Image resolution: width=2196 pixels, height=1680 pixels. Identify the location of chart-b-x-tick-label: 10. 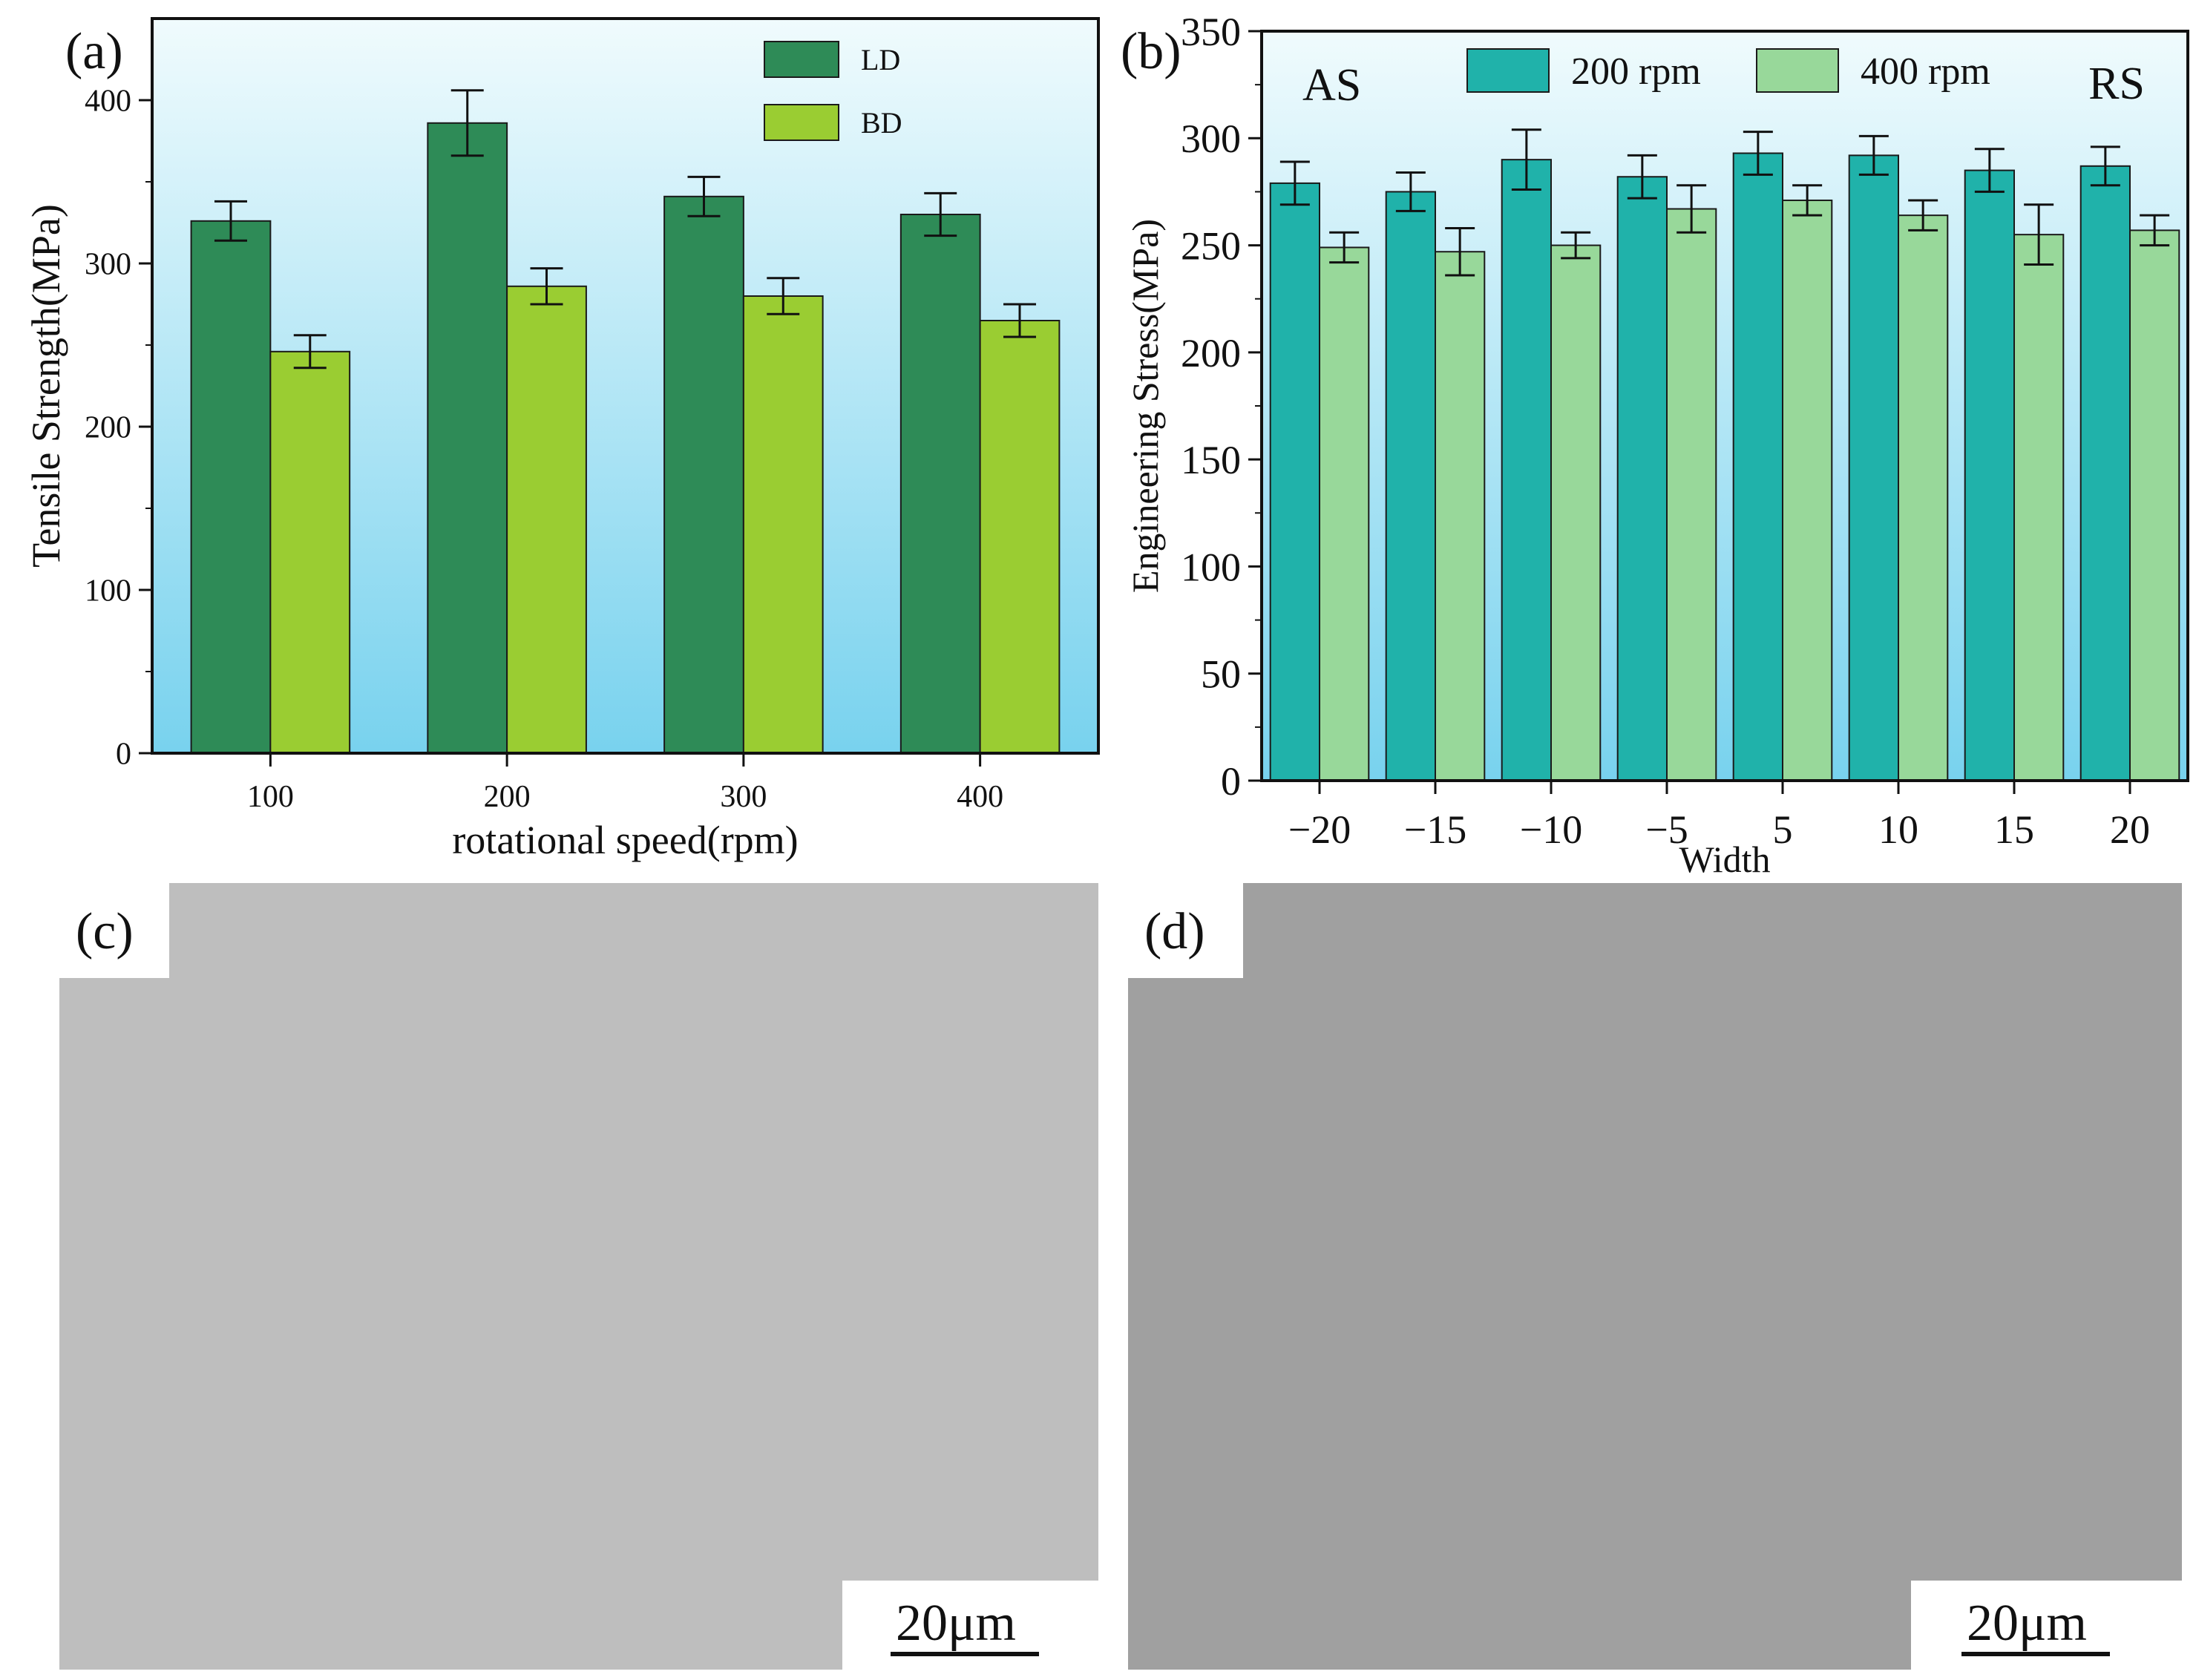
(1898, 830).